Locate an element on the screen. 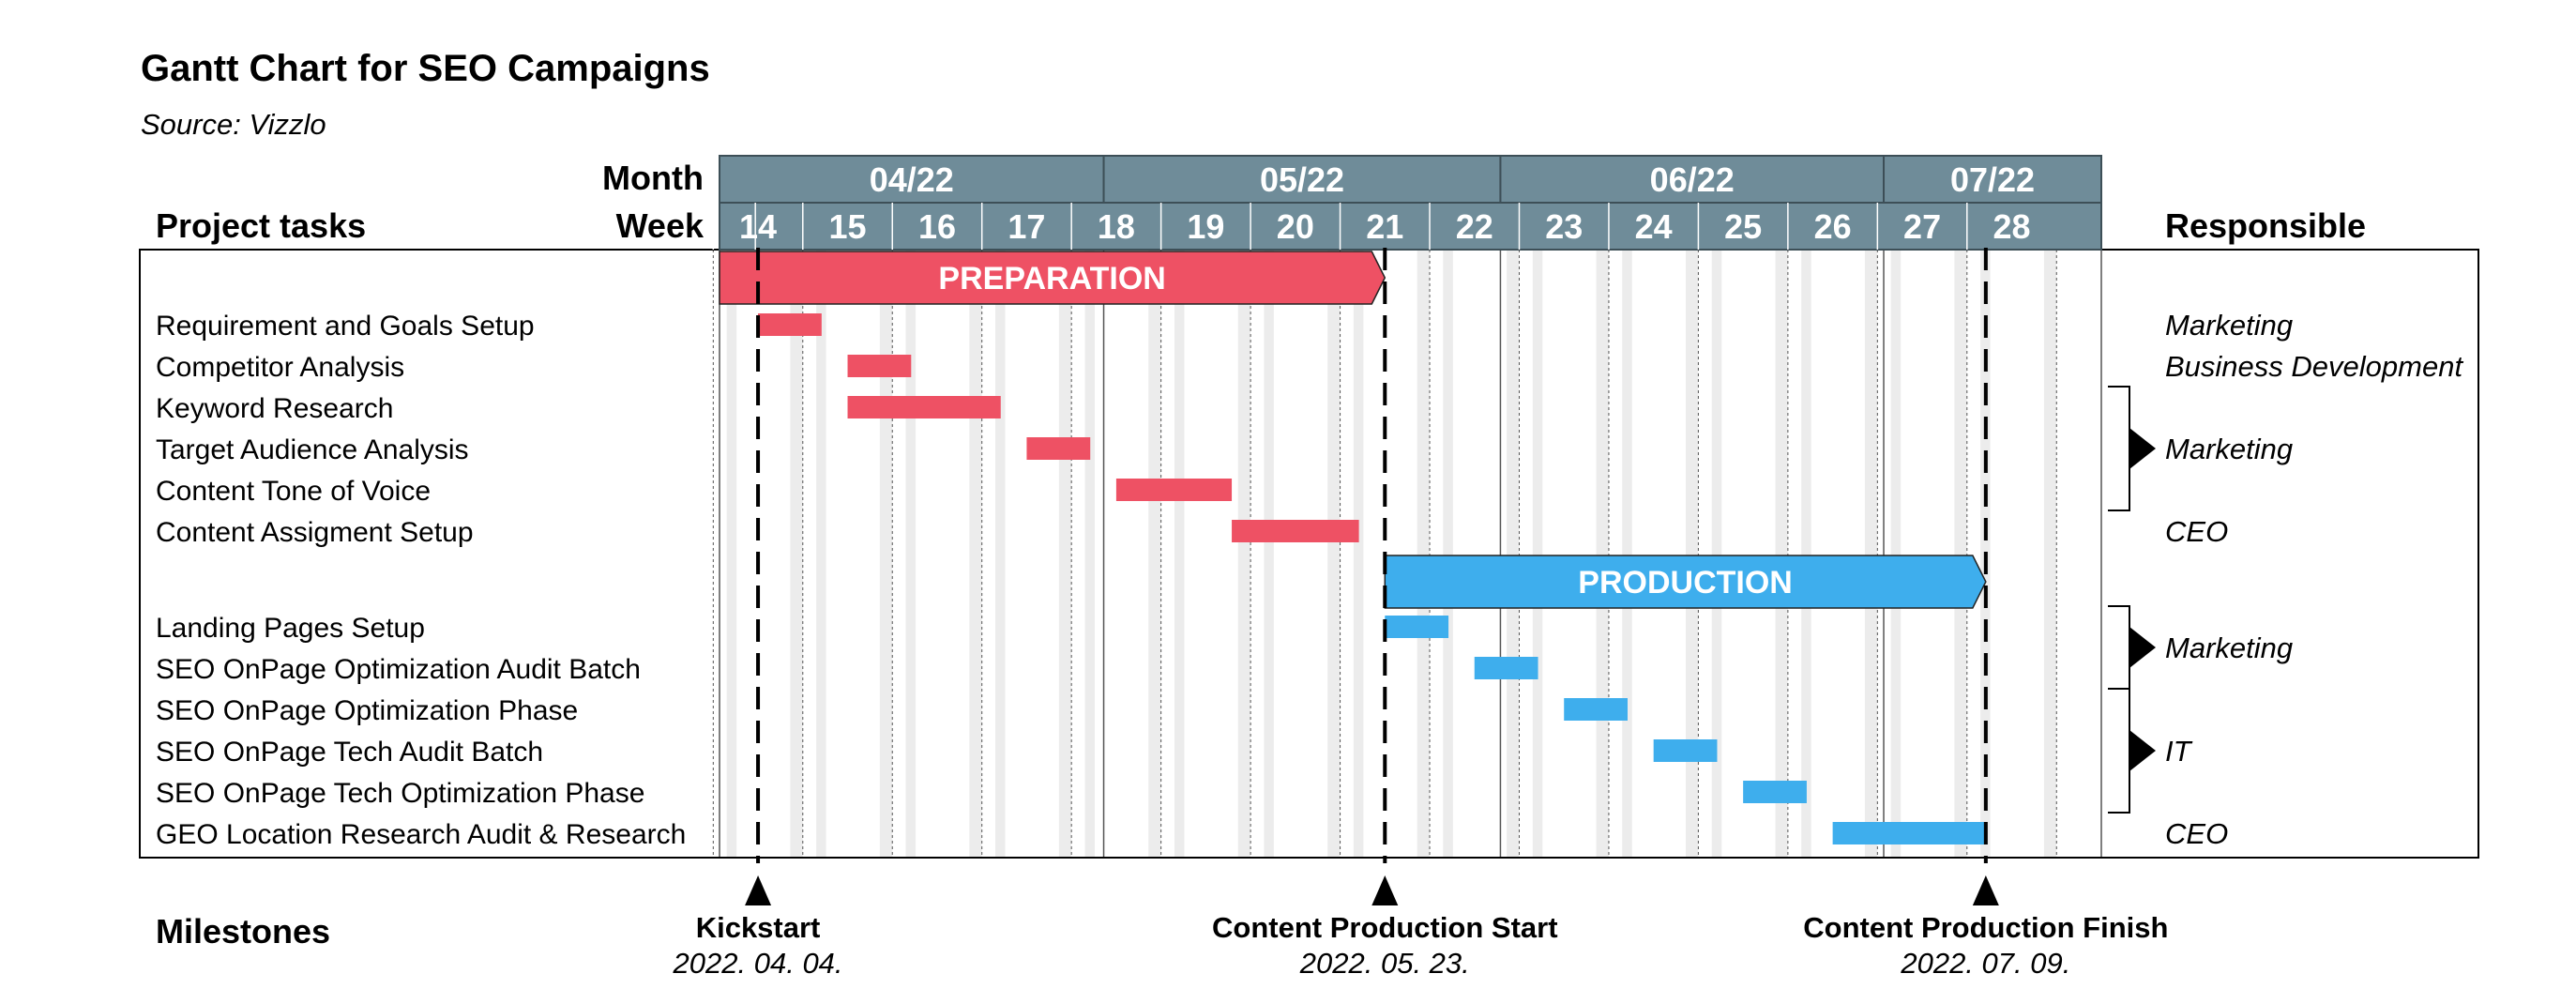 The height and width of the screenshot is (1004, 2576). week-label: 25 is located at coordinates (1743, 226).